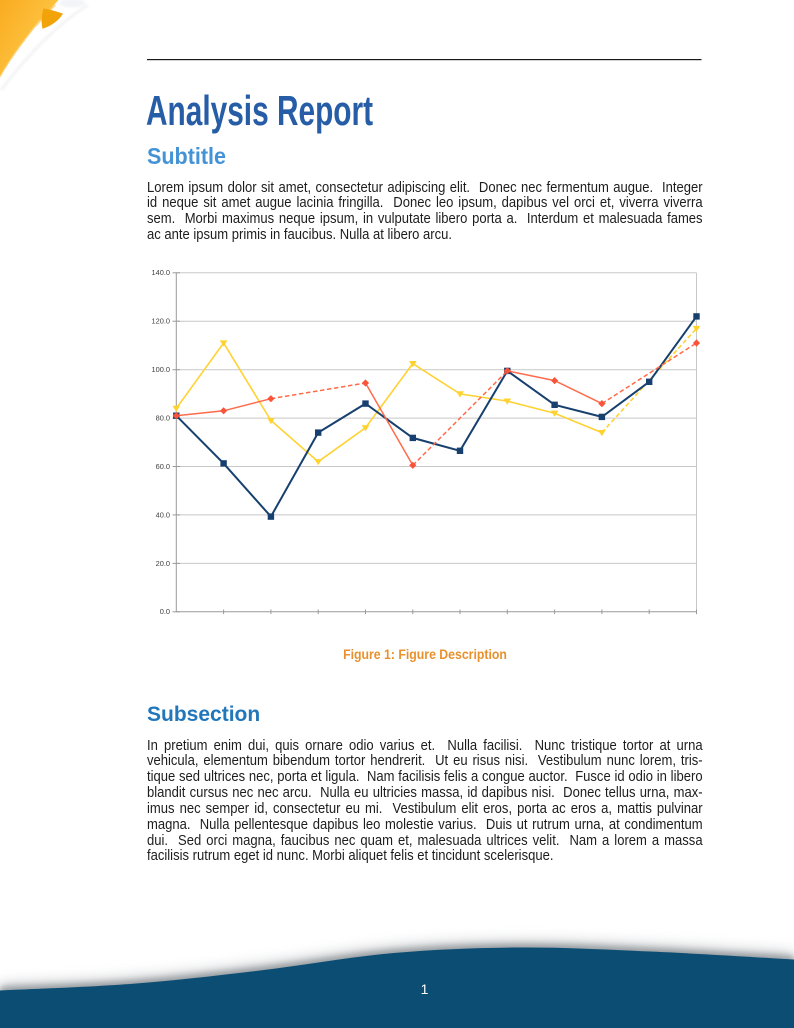  Describe the element at coordinates (163, 514) in the screenshot. I see `svg-text: 40.0` at that location.